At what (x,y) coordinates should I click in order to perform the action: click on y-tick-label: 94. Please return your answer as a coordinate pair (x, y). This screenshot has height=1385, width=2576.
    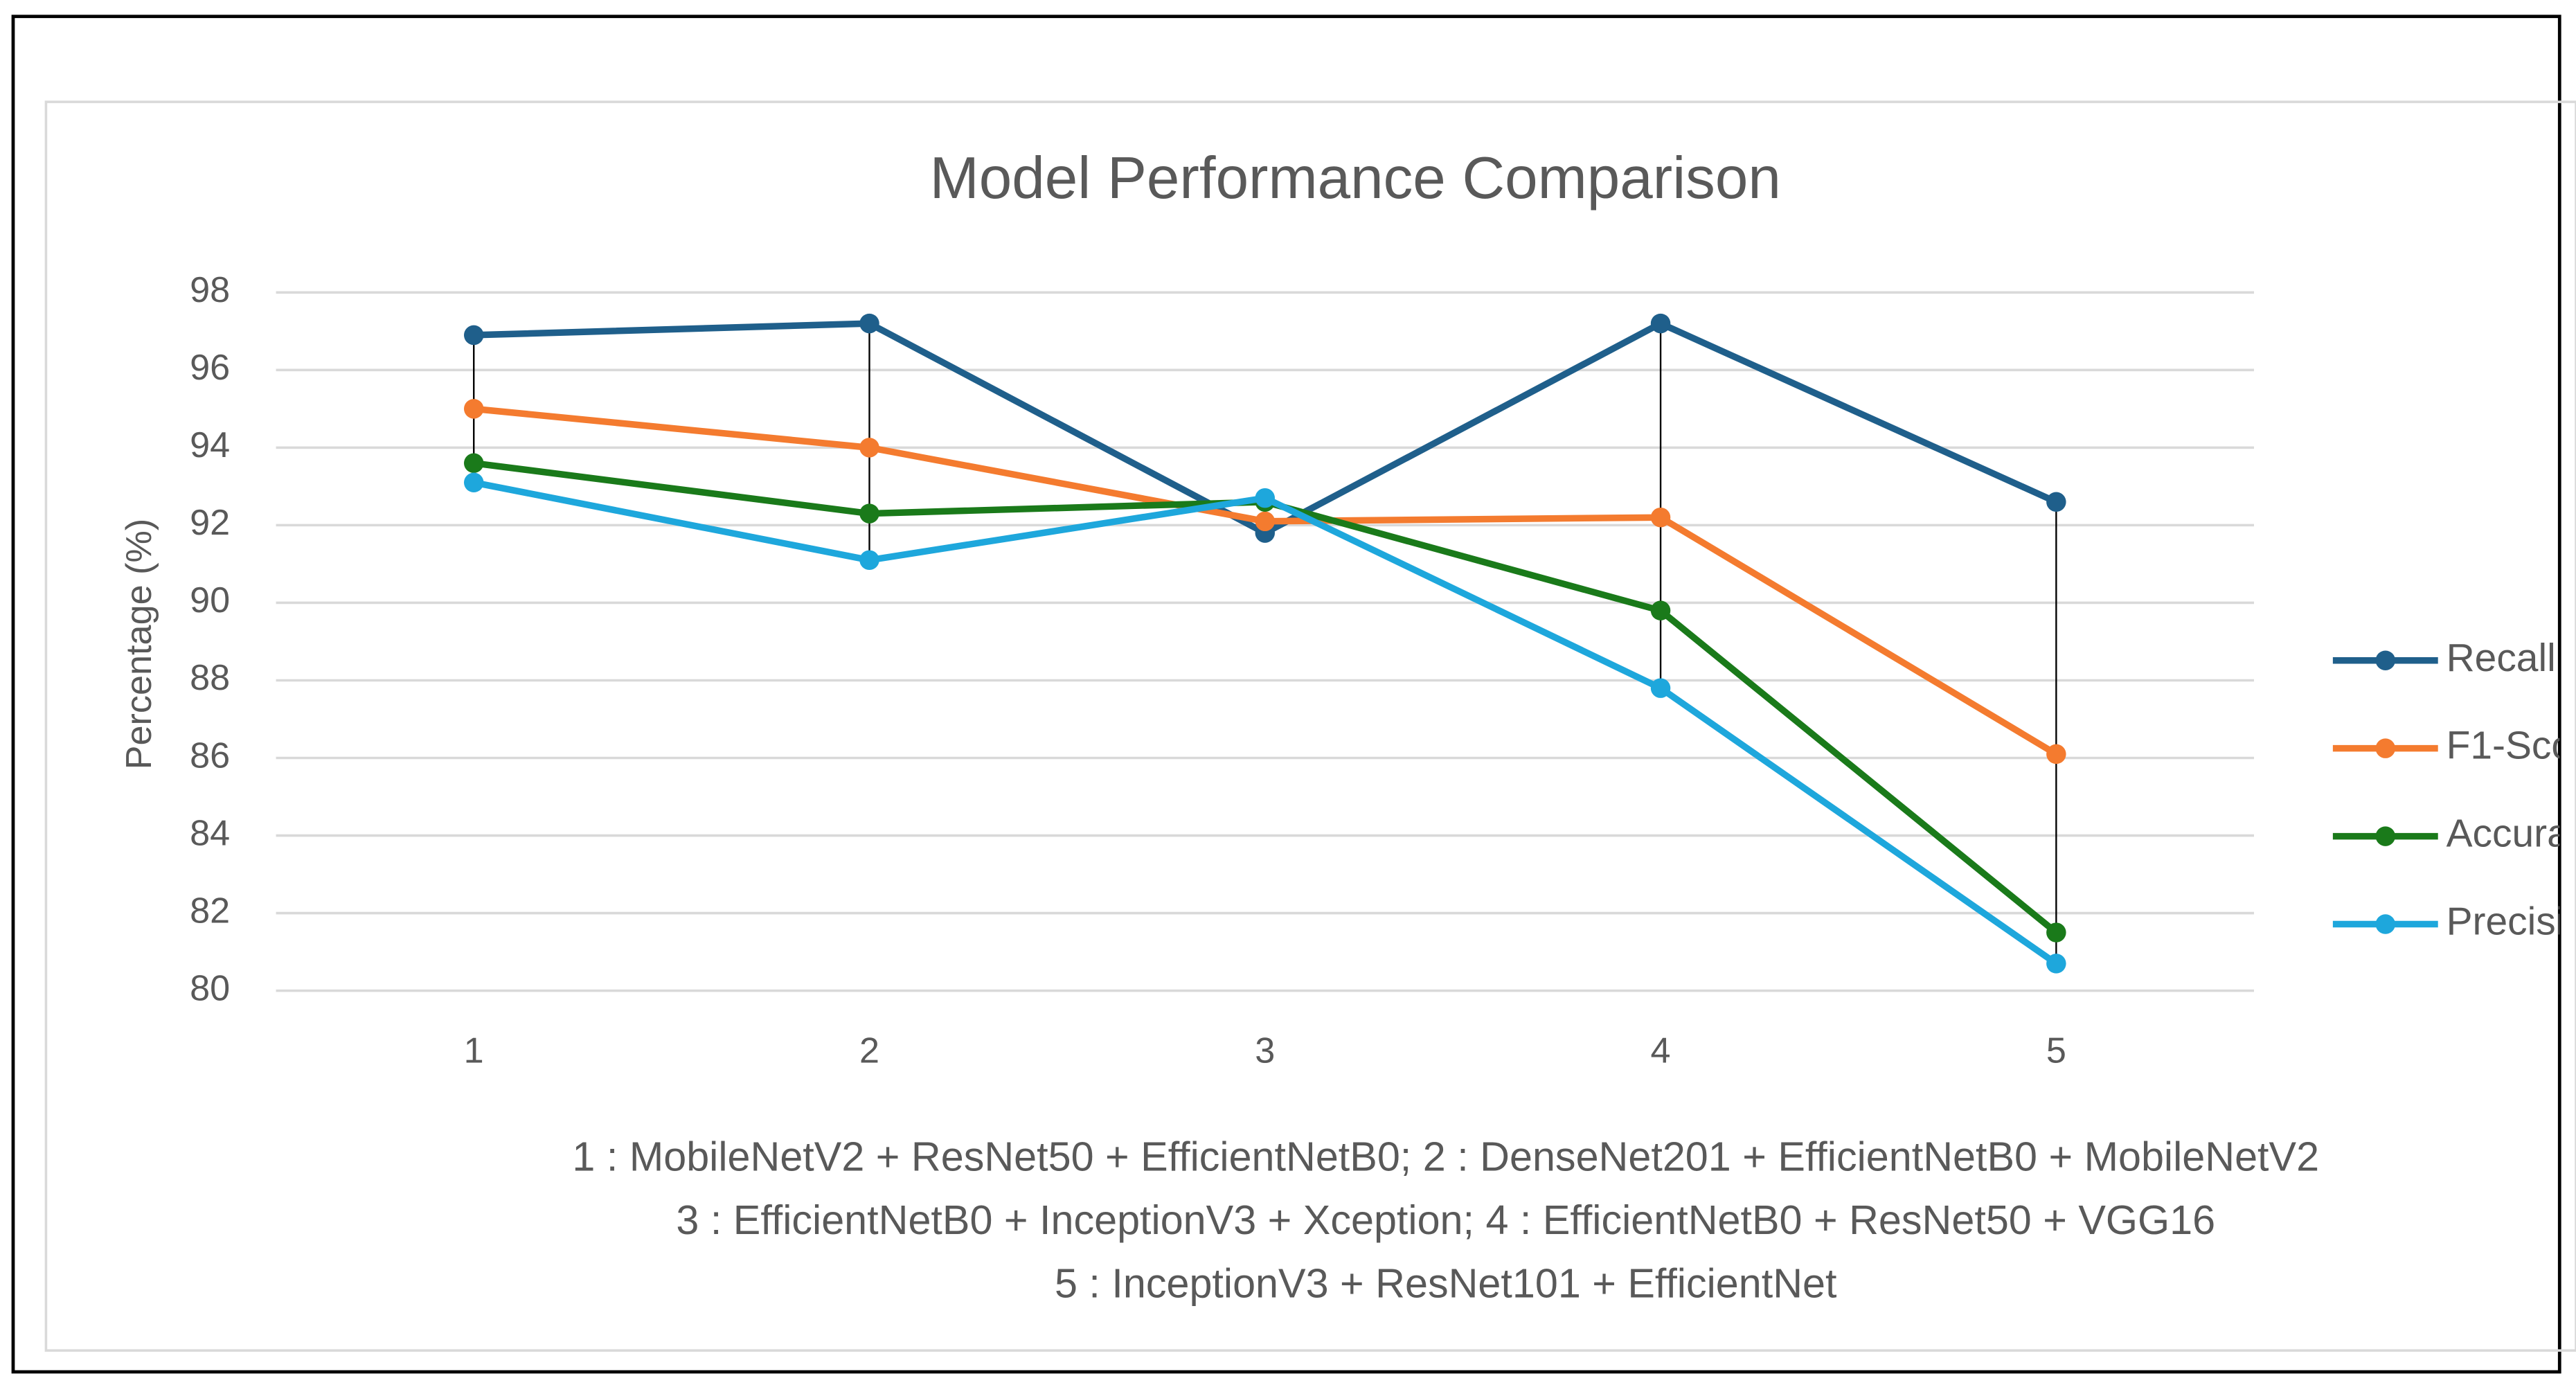
    Looking at the image, I should click on (210, 445).